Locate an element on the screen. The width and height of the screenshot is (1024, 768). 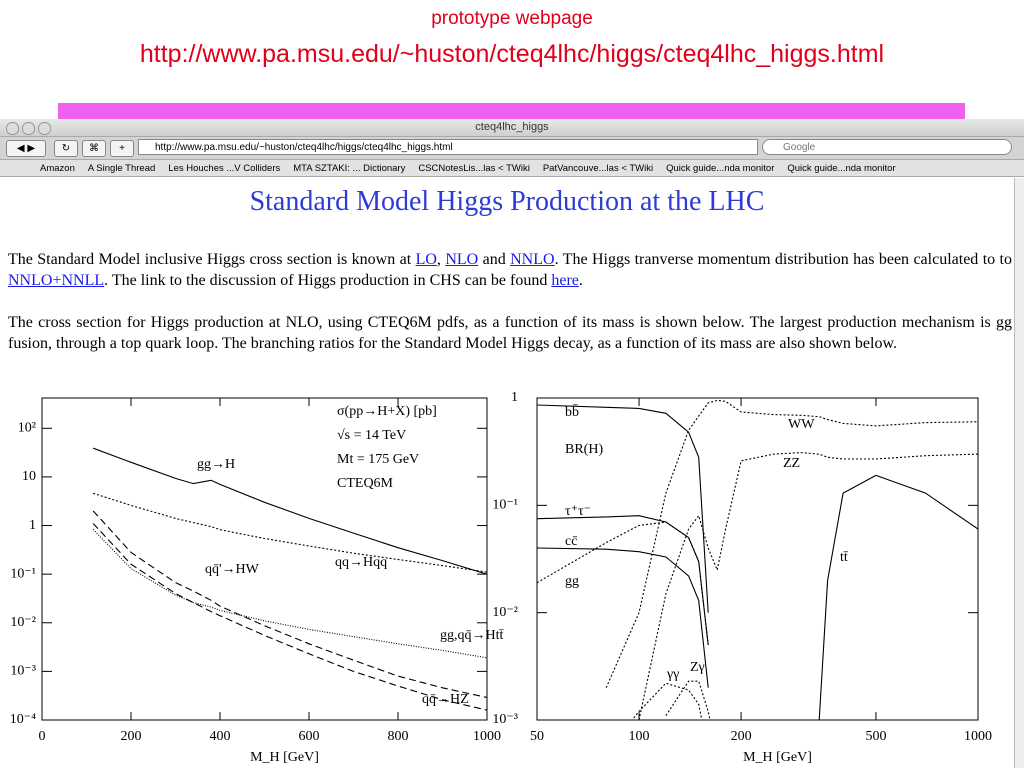
annotation: CTEQ6M is located at coordinates (365, 483).